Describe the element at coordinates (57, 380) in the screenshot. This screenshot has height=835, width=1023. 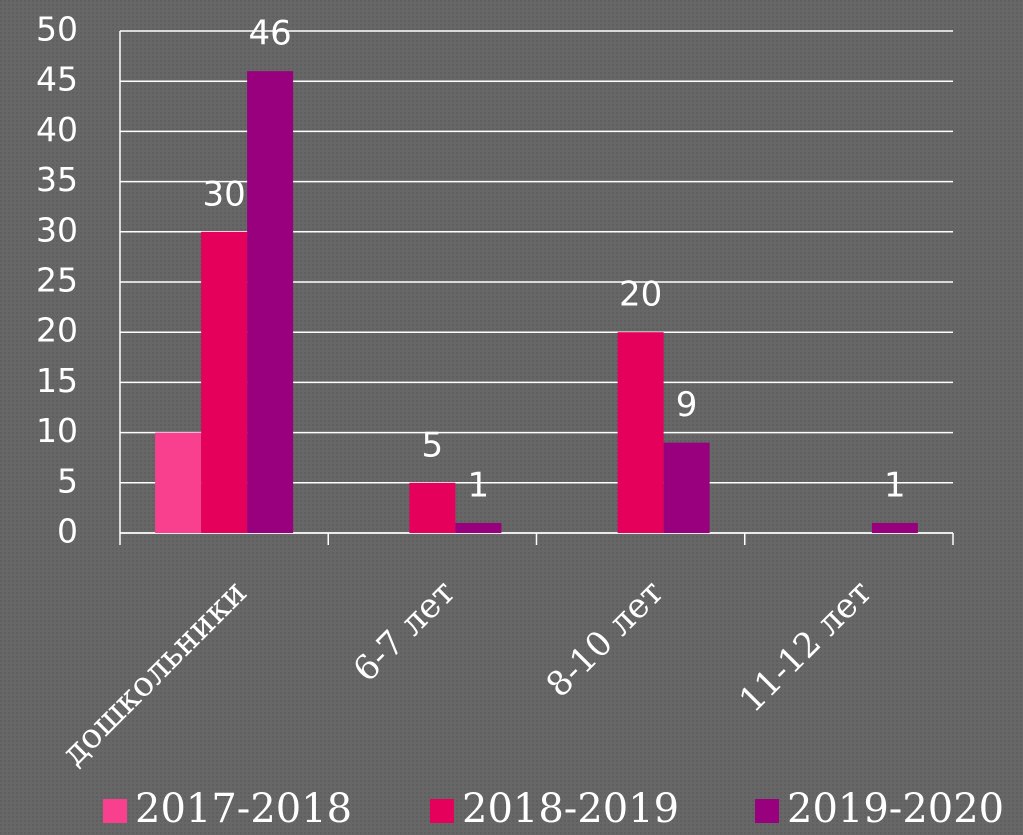
I see `y-tick-label: 15` at that location.